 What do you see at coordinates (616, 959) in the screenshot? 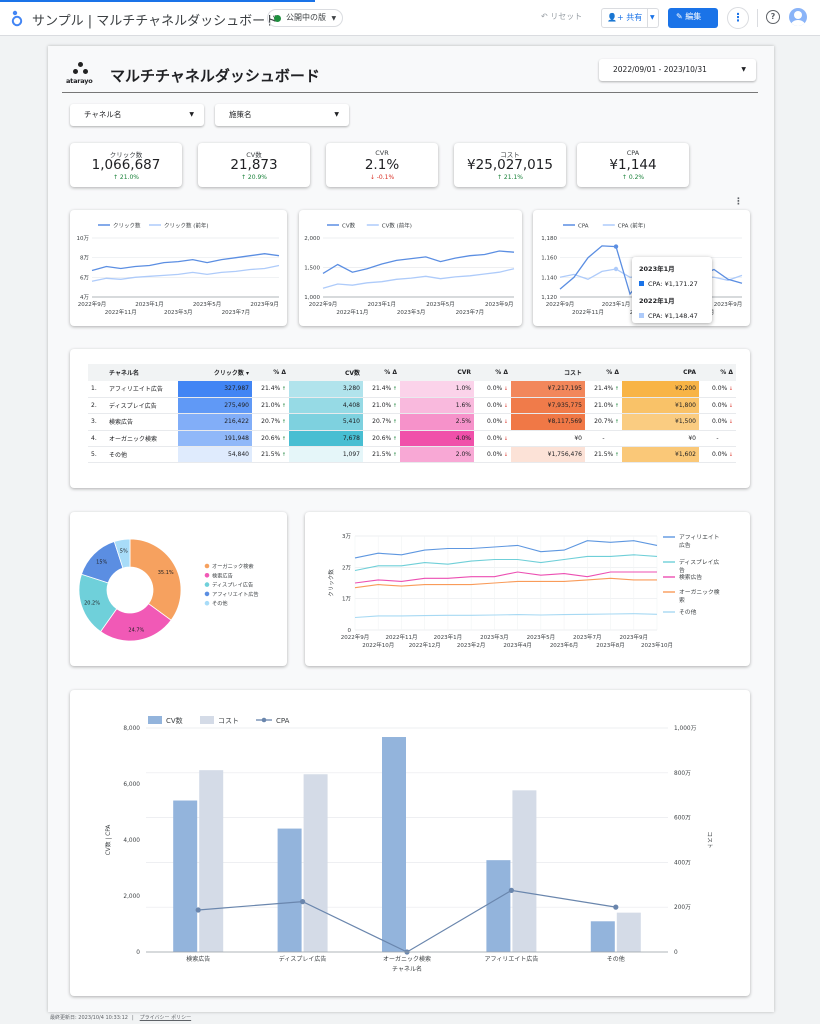
I see `x-tick-label: その他` at bounding box center [616, 959].